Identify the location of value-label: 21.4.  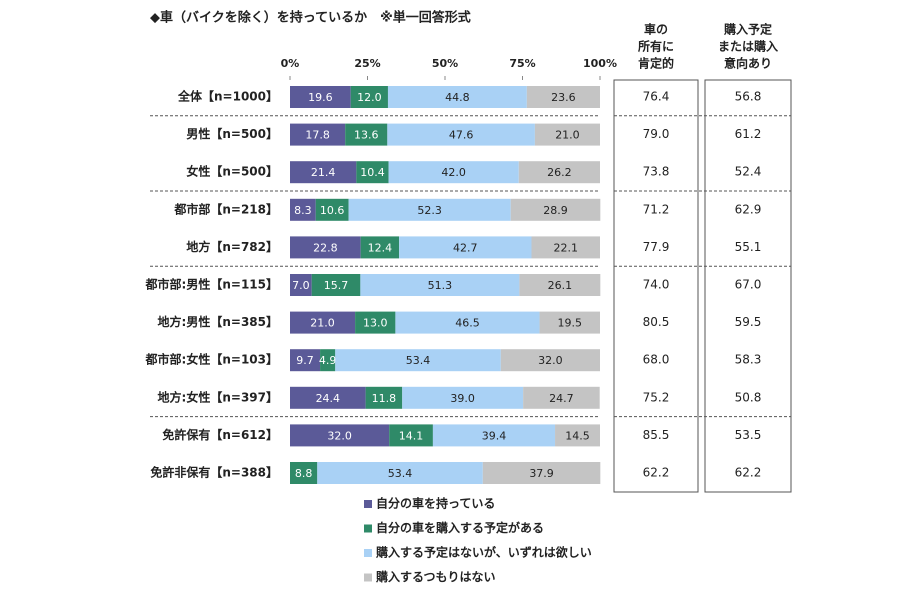
(323, 172).